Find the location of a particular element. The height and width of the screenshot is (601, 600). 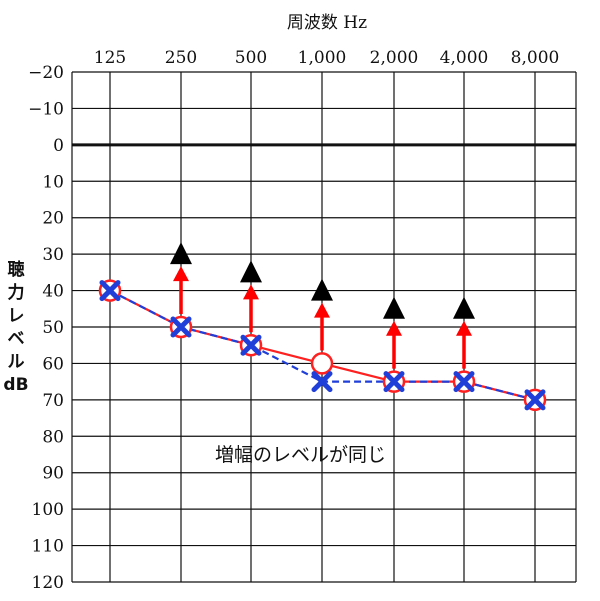

y-tick-labels: −20 −10 0 10 20 30 40 50 60 70 80 90 100 110 120 is located at coordinates (46, 328).